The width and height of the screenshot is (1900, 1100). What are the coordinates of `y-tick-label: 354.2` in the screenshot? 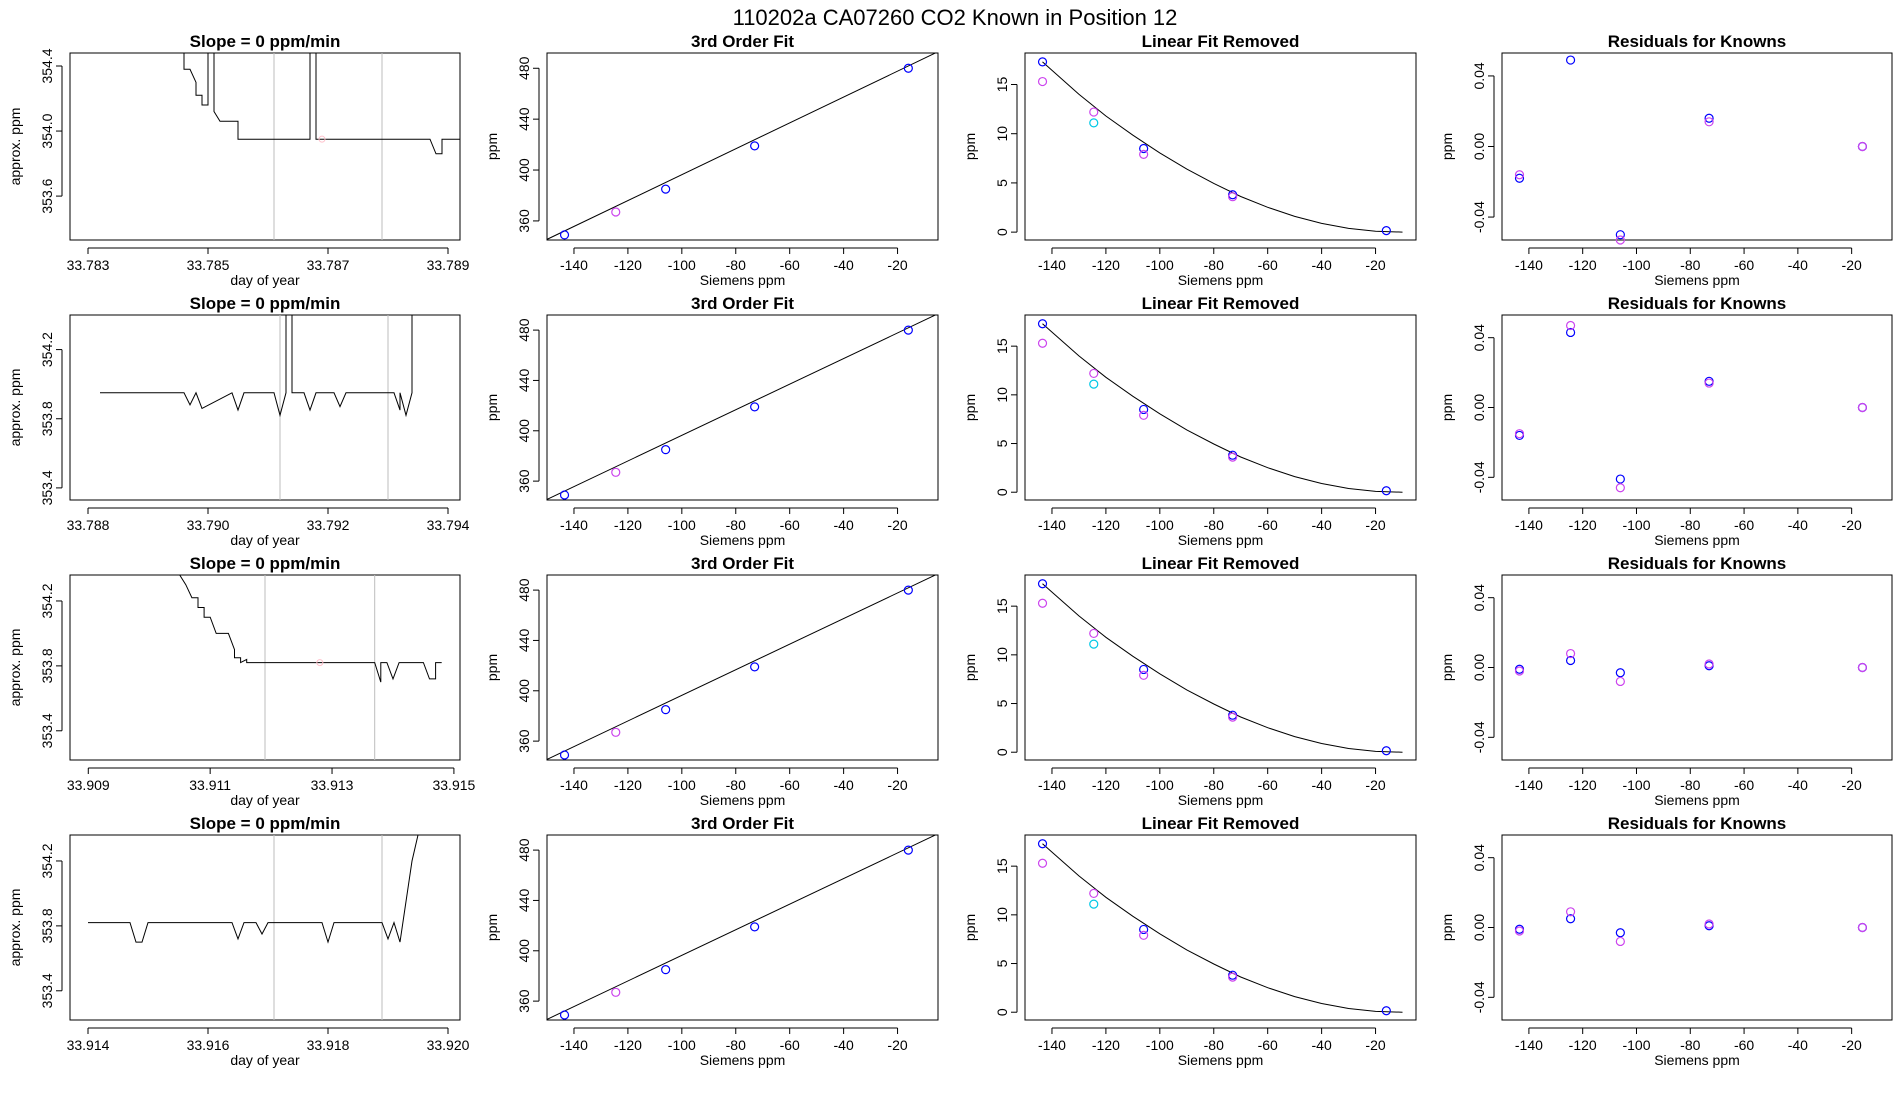 It's located at (47, 860).